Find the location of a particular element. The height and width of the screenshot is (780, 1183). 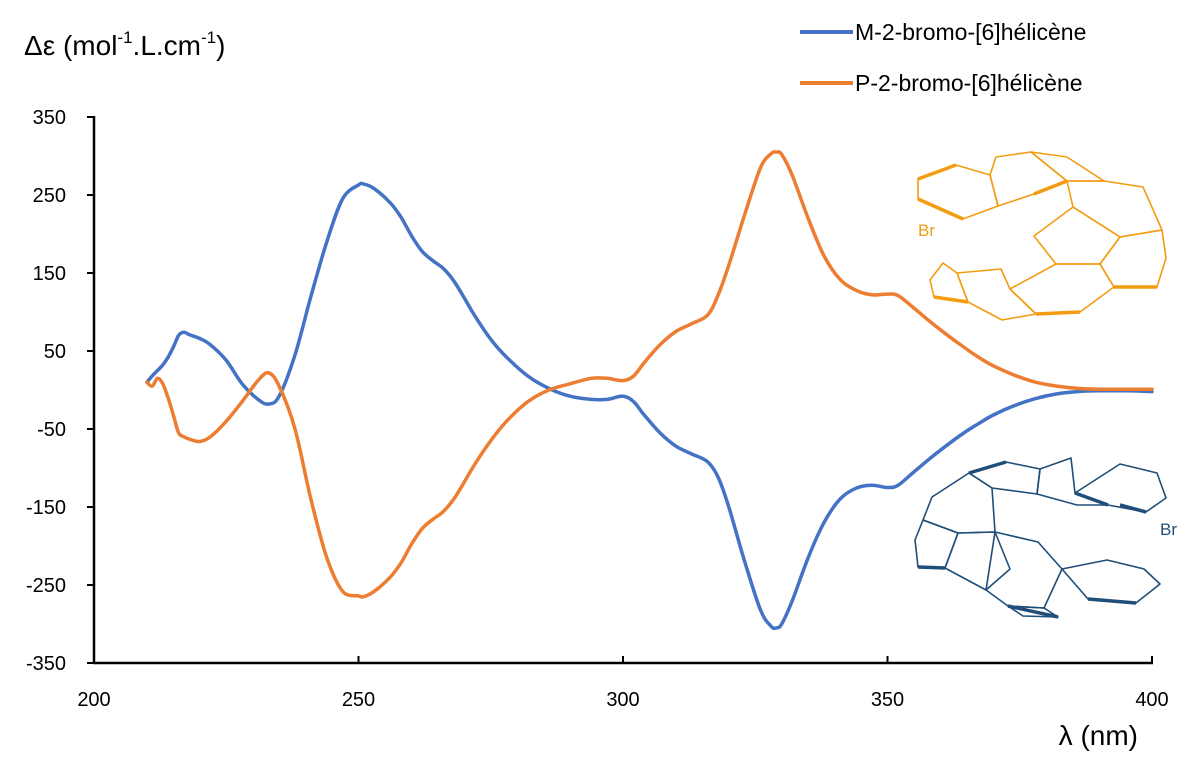

x-tick-label: 200 is located at coordinates (93, 700).